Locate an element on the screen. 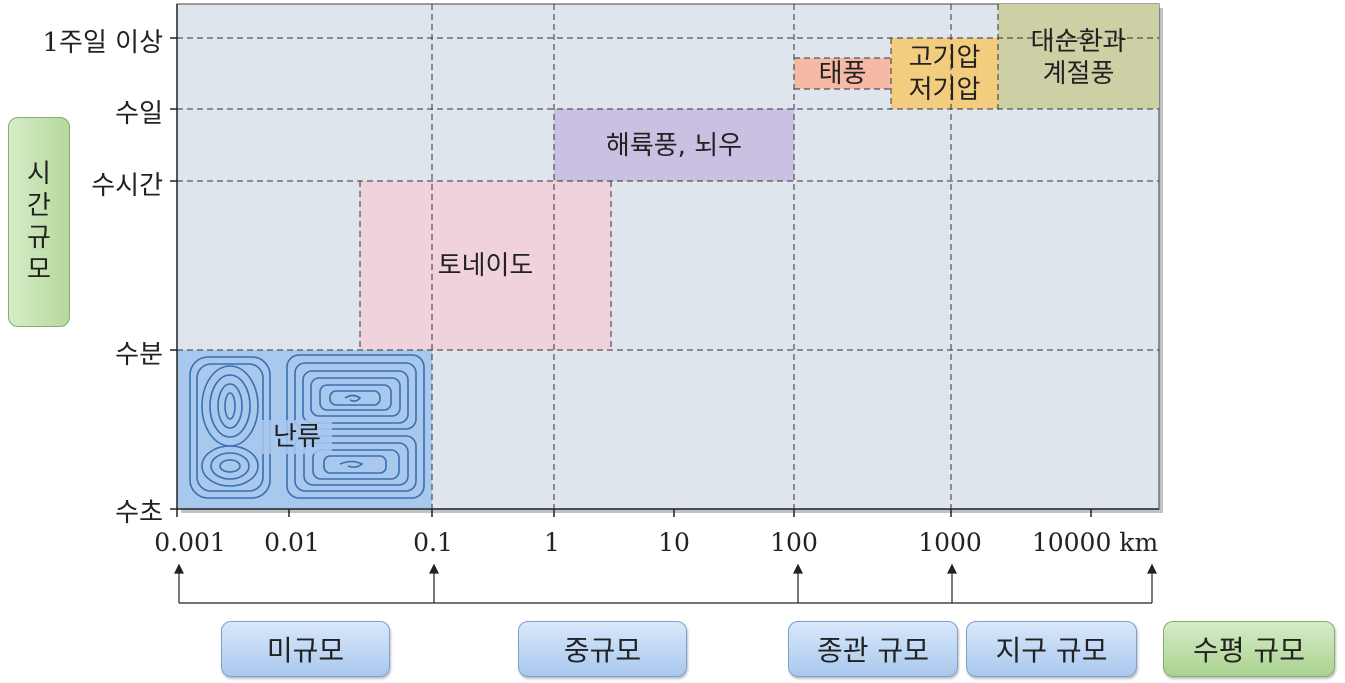  label-general-circulation-monsoon: 대순환과 계절풍 is located at coordinates (1078, 58).